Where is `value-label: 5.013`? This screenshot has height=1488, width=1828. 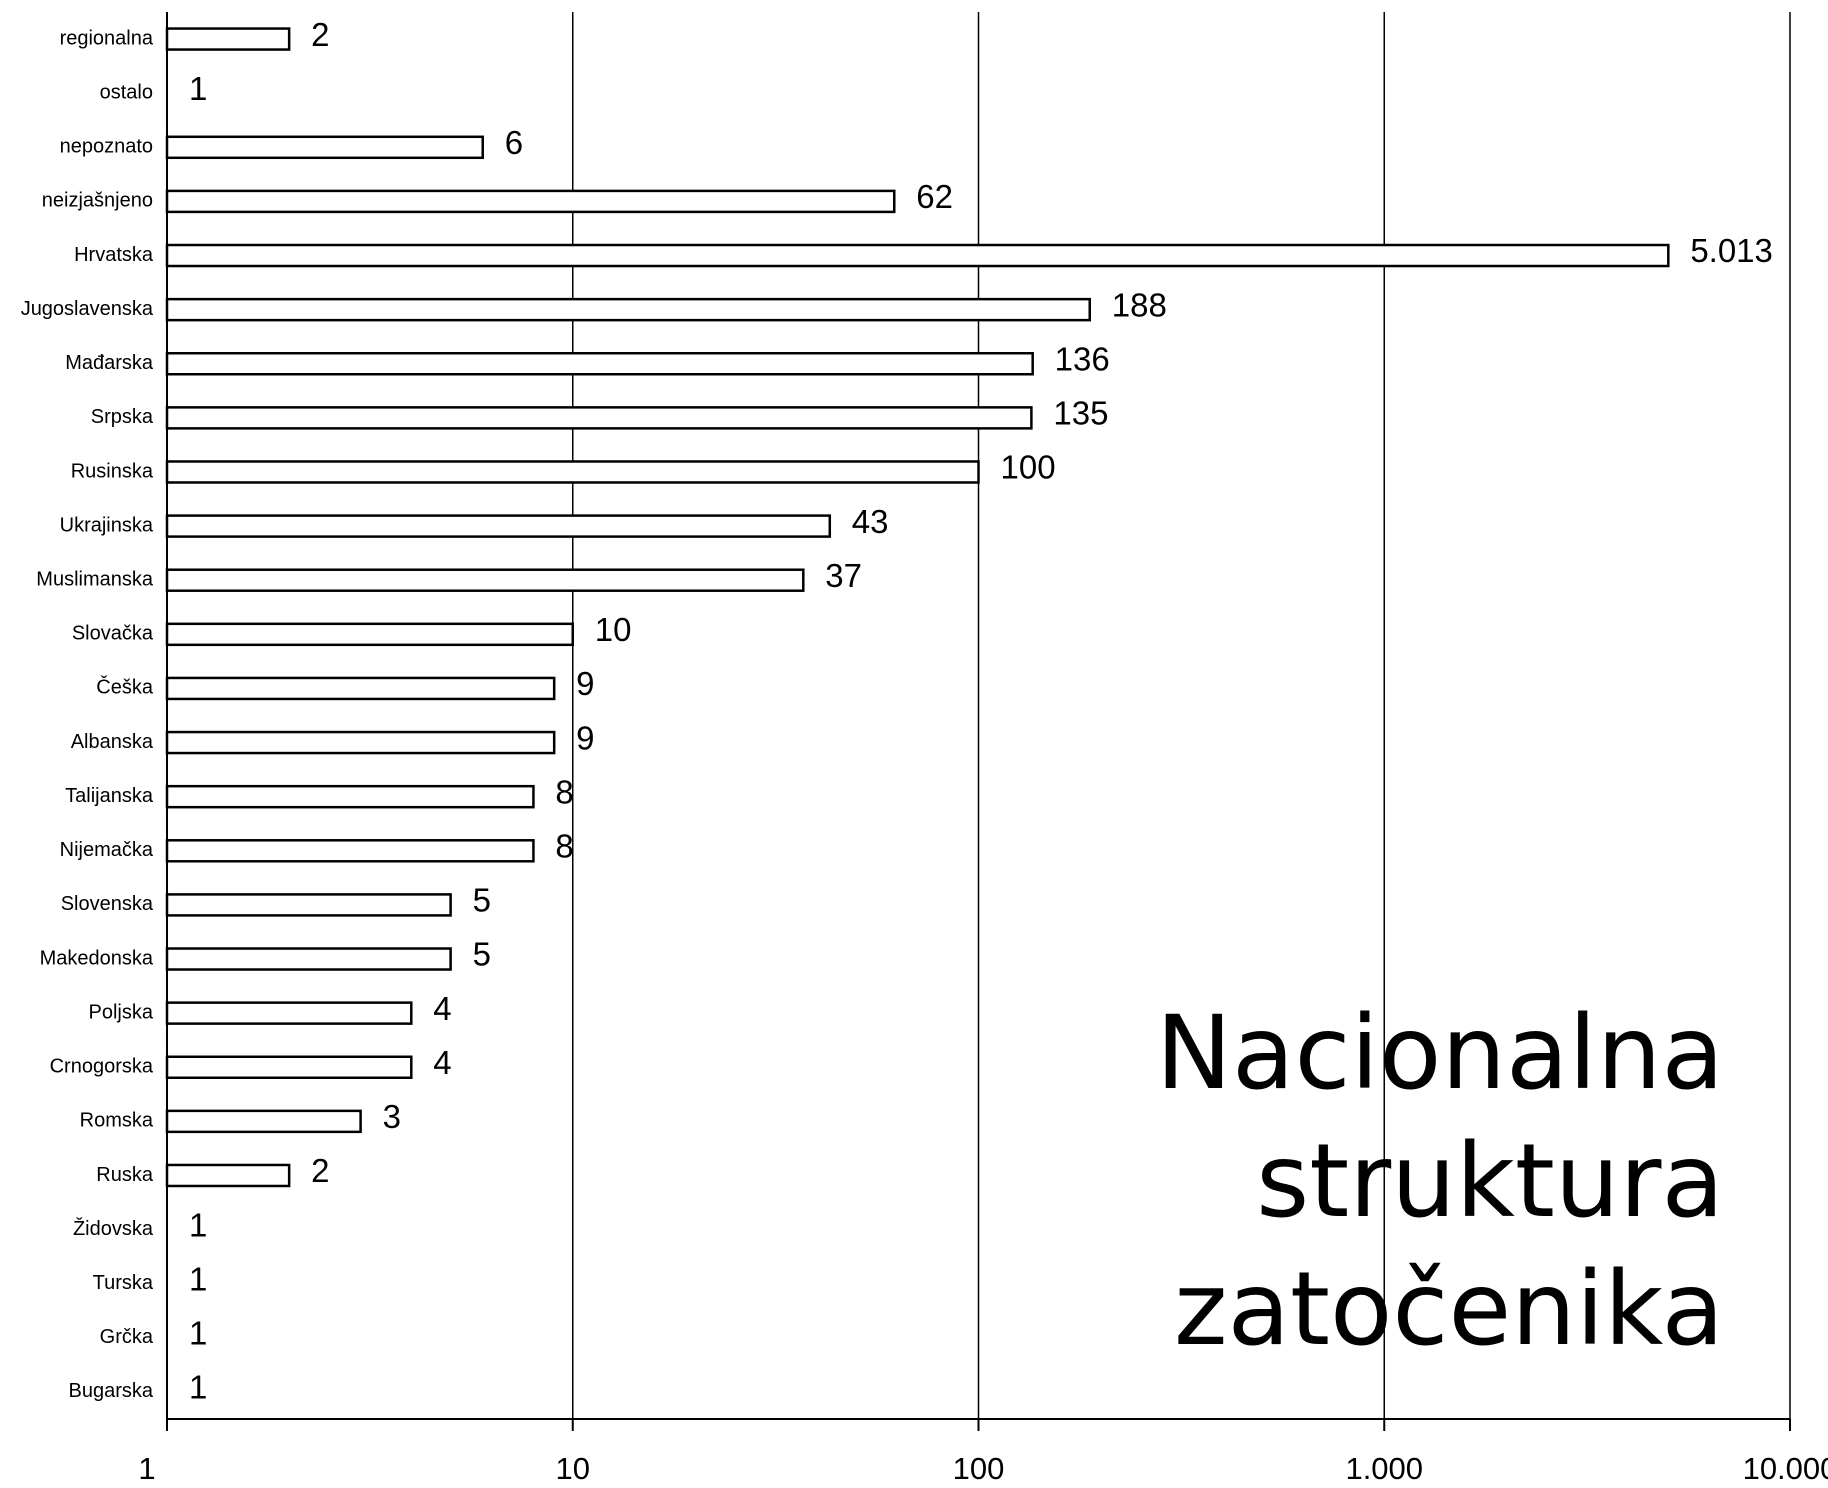
value-label: 5.013 is located at coordinates (1731, 250).